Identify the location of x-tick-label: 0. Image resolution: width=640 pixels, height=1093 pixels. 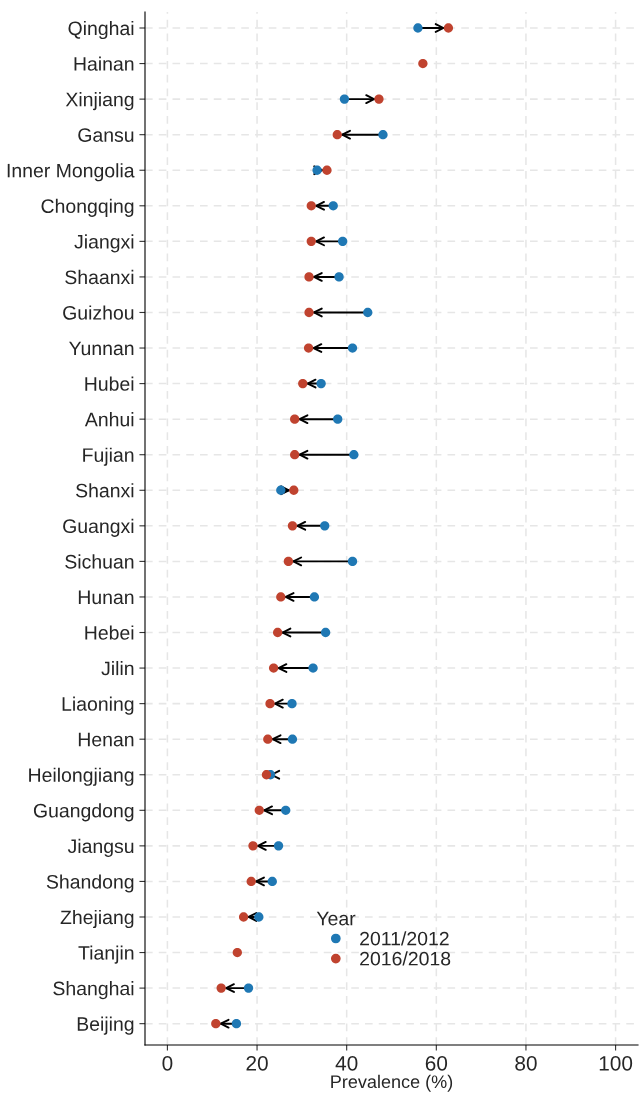
(167, 1063).